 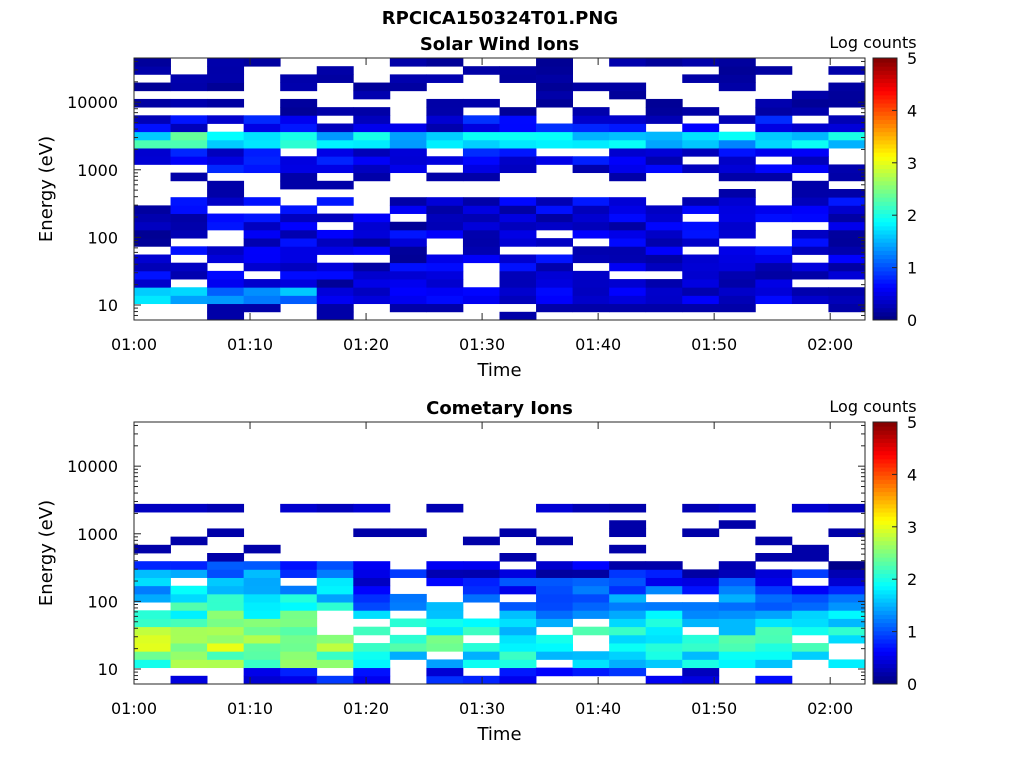 What do you see at coordinates (912, 268) in the screenshot?
I see `colorbar-tick-label: 1` at bounding box center [912, 268].